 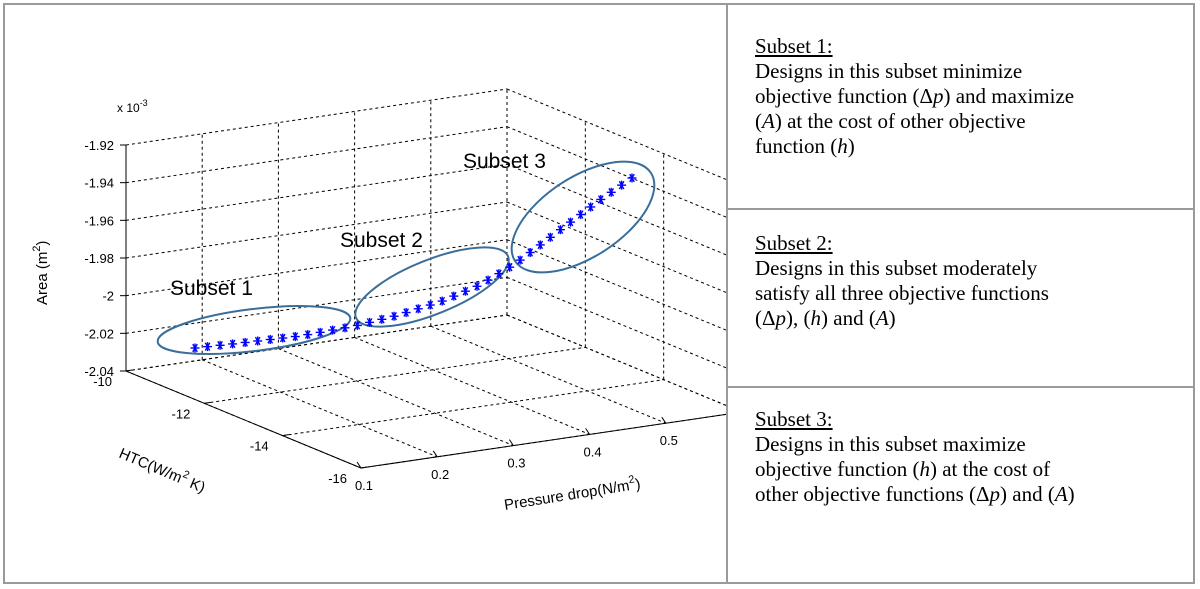 I want to click on description-line: satisfy all three objective functions, so click(x=902, y=293).